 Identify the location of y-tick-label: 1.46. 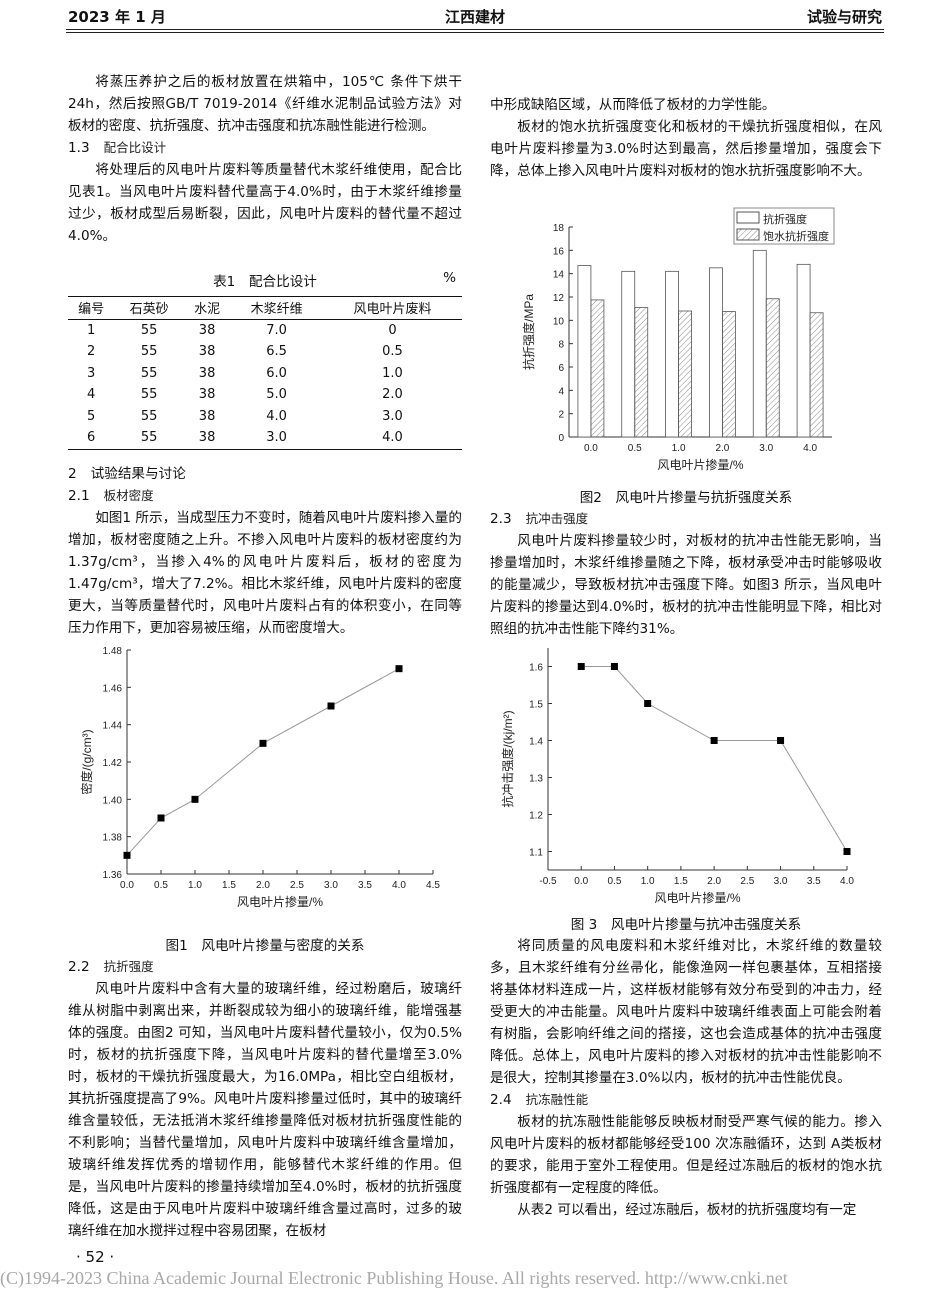
(113, 688).